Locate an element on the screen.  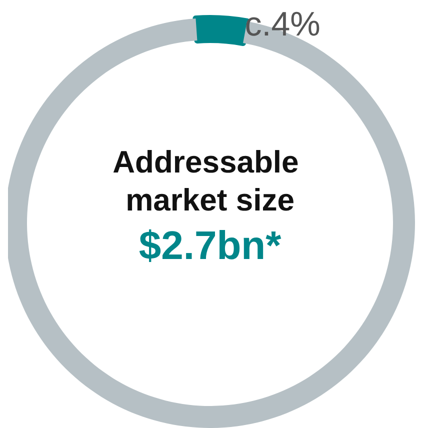
data-label: c.4% is located at coordinates (282, 24).